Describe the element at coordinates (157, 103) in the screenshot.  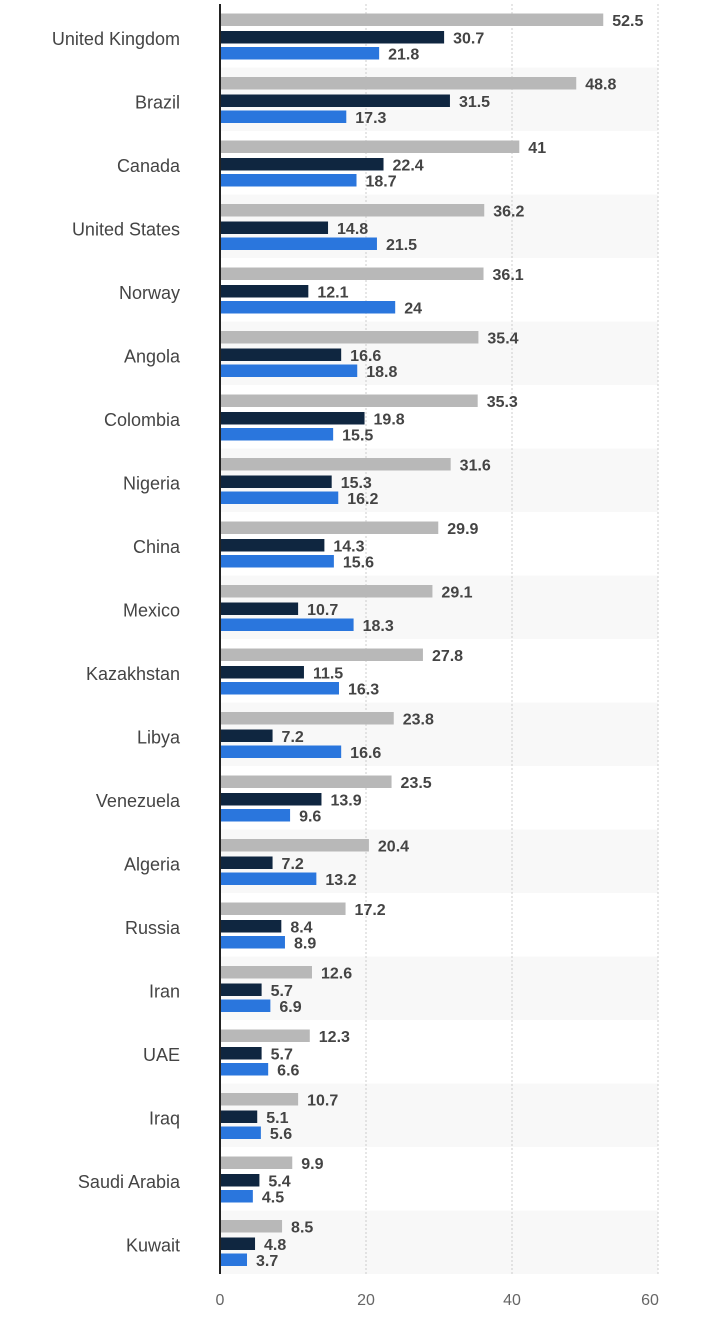
I see `category-label: Brazil` at that location.